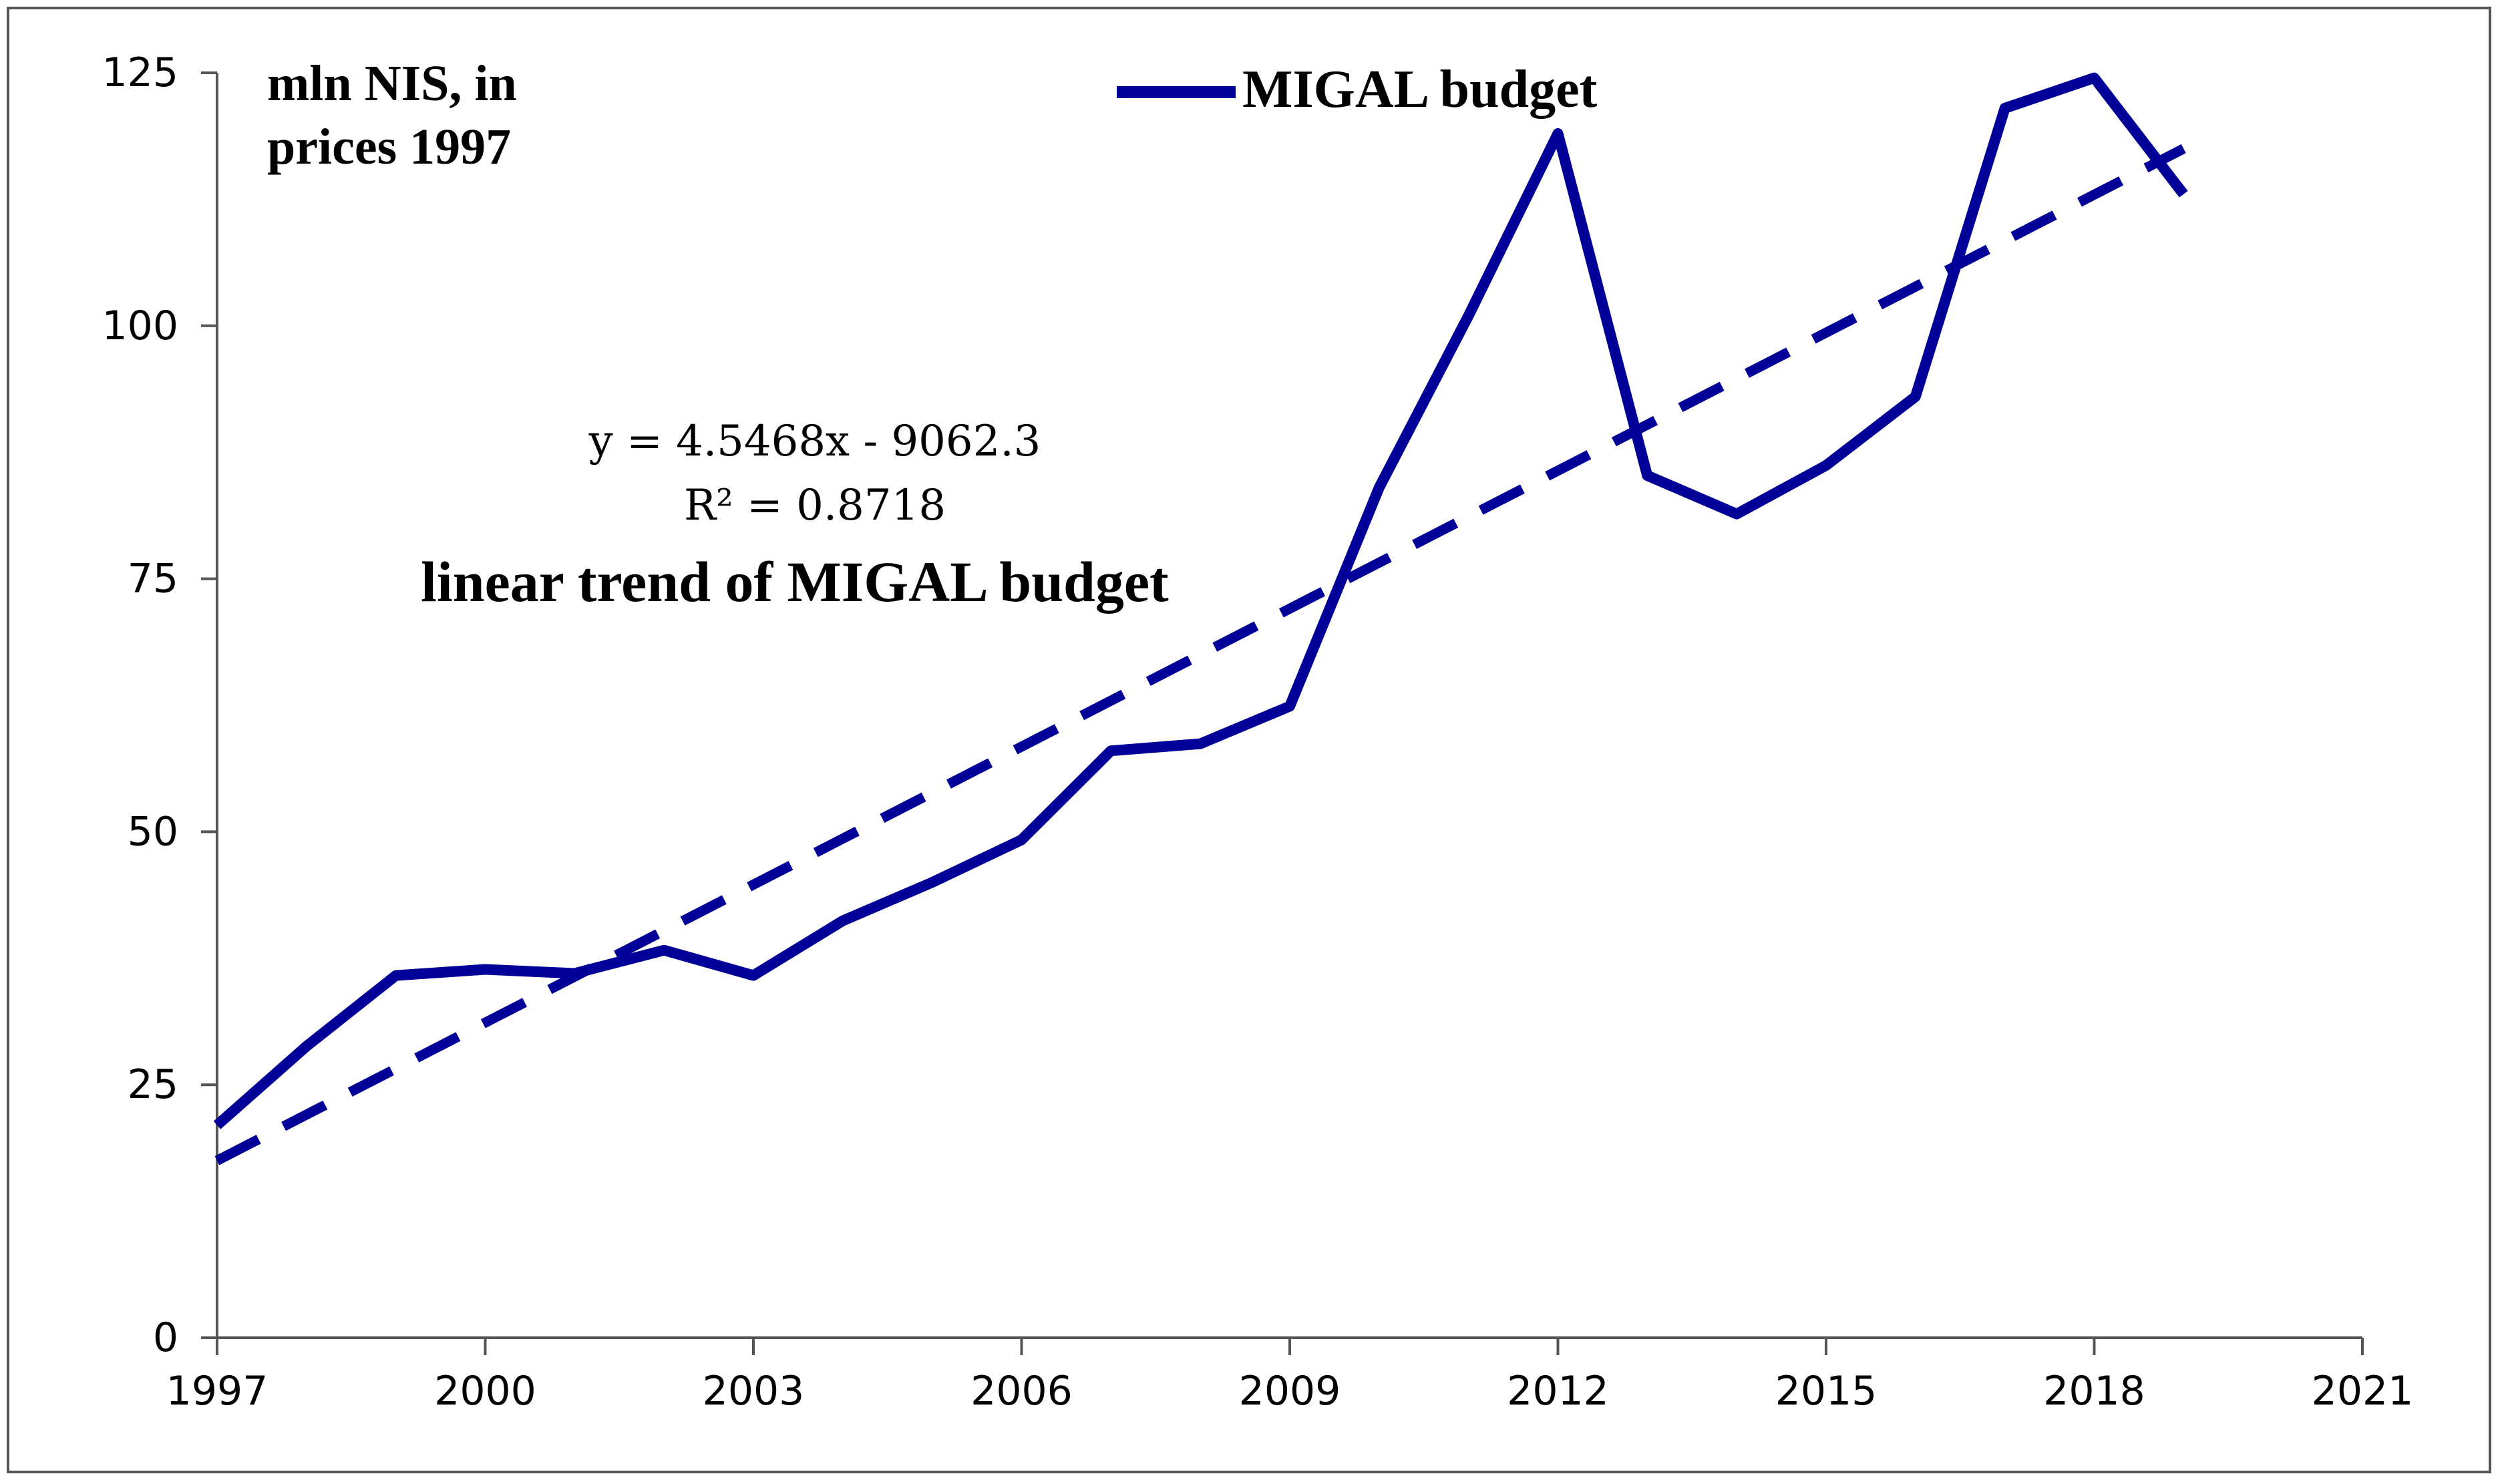 The width and height of the screenshot is (2502, 1484). Describe the element at coordinates (153, 831) in the screenshot. I see `y-tick-label: 50` at that location.